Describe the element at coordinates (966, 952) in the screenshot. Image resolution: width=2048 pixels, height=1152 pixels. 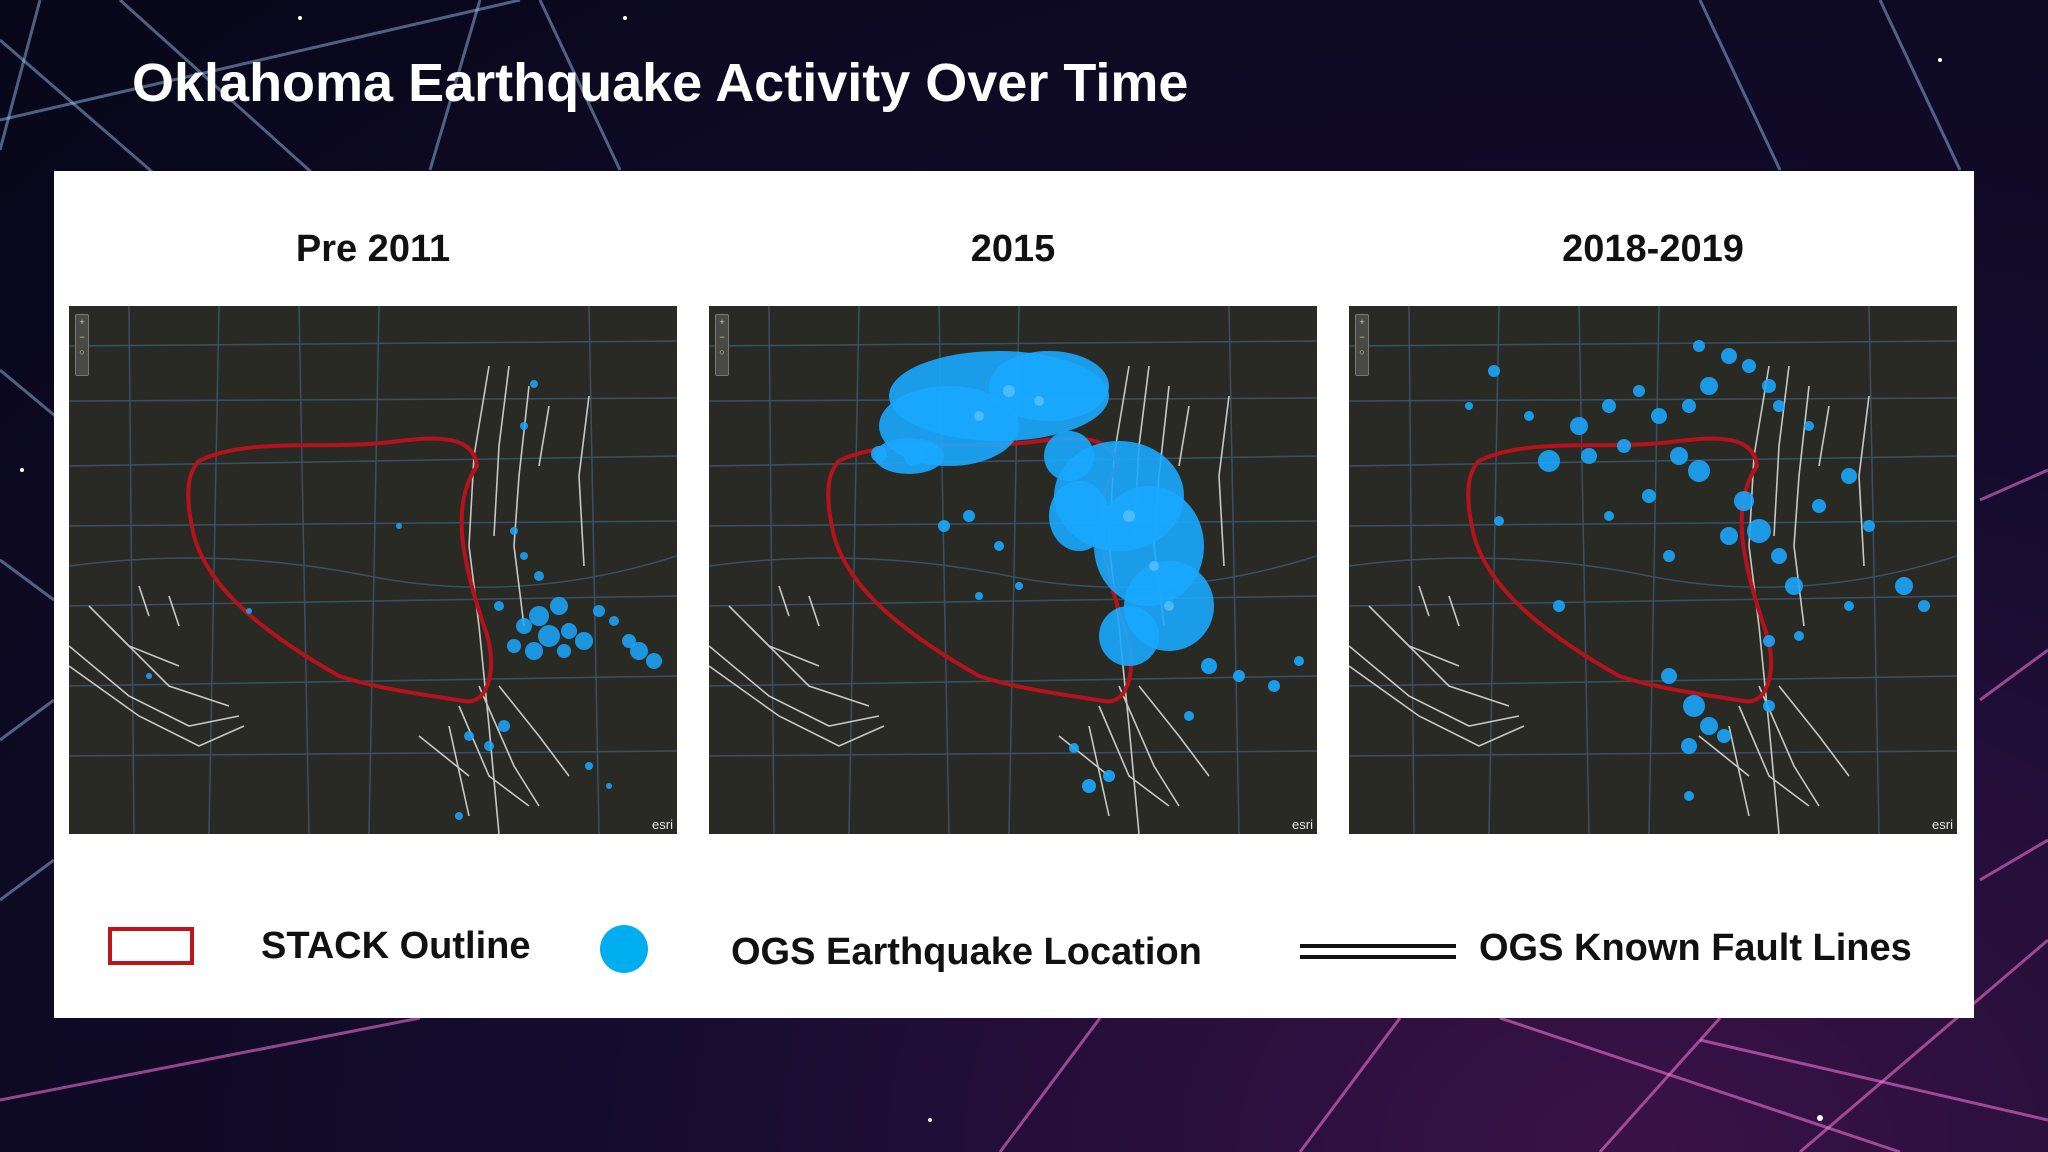
I see `legend-earthquake-label: OGS Earthquake Location` at that location.